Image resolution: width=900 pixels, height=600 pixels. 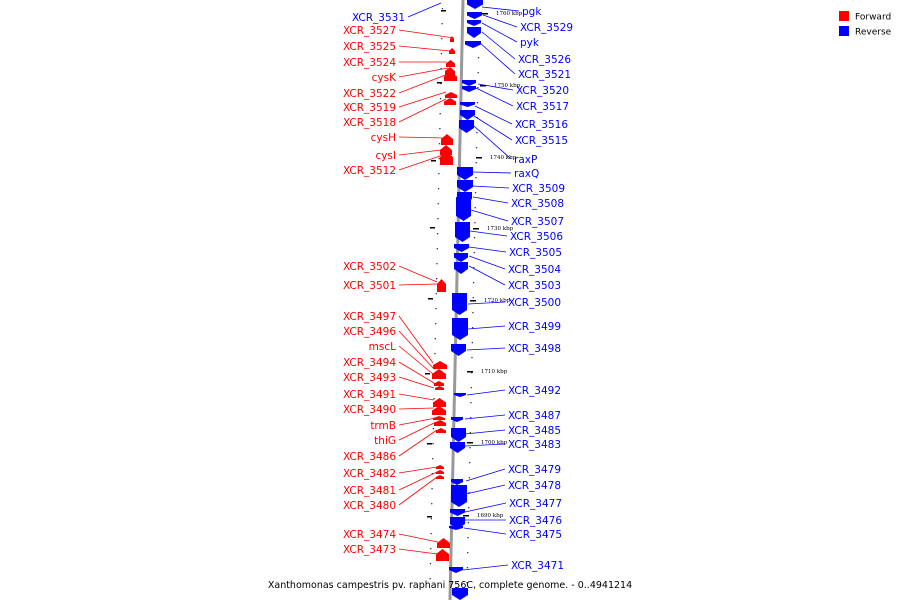 I want to click on reverse-gene-label: raxP, so click(x=525, y=160).